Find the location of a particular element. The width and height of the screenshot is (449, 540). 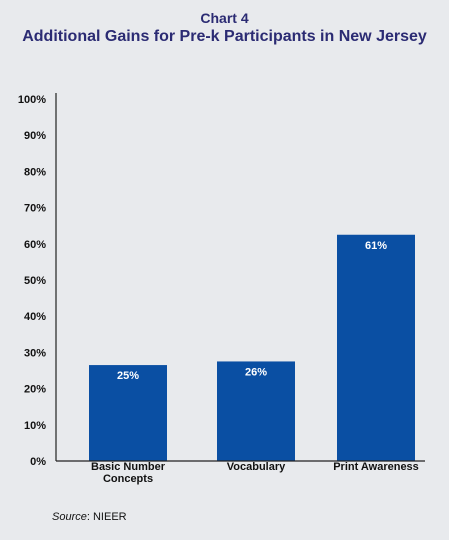

y-tick-label: 80% is located at coordinates (35, 172).